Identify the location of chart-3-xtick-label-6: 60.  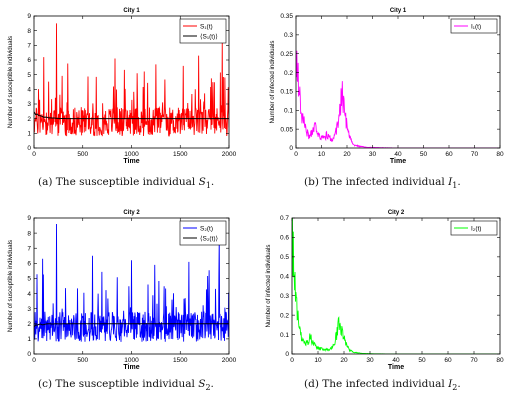
(448, 360).